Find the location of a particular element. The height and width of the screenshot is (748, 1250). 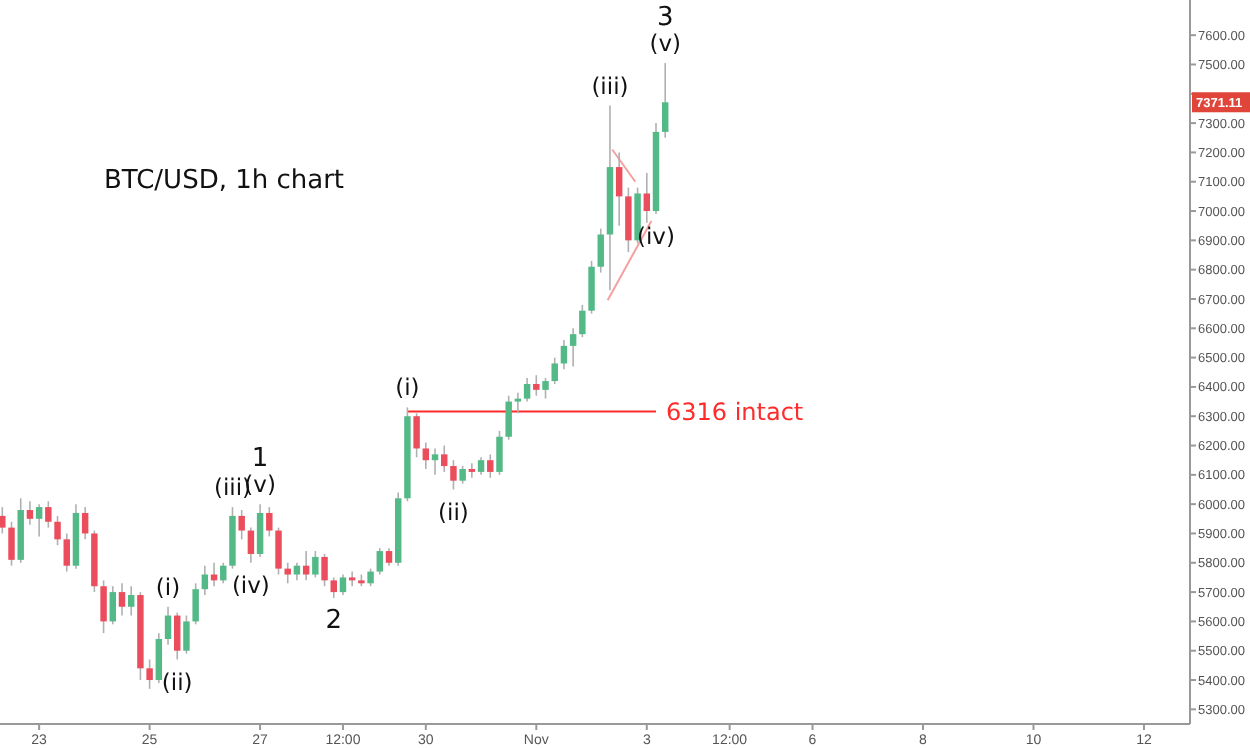

annotation: (iii) is located at coordinates (610, 85).